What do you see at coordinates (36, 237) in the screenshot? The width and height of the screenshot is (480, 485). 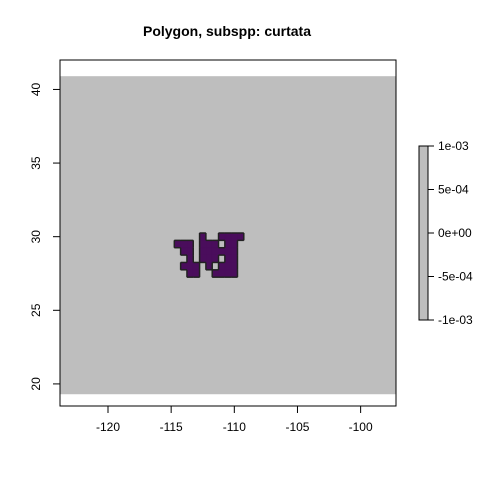 I see `y-tick-label: 30` at bounding box center [36, 237].